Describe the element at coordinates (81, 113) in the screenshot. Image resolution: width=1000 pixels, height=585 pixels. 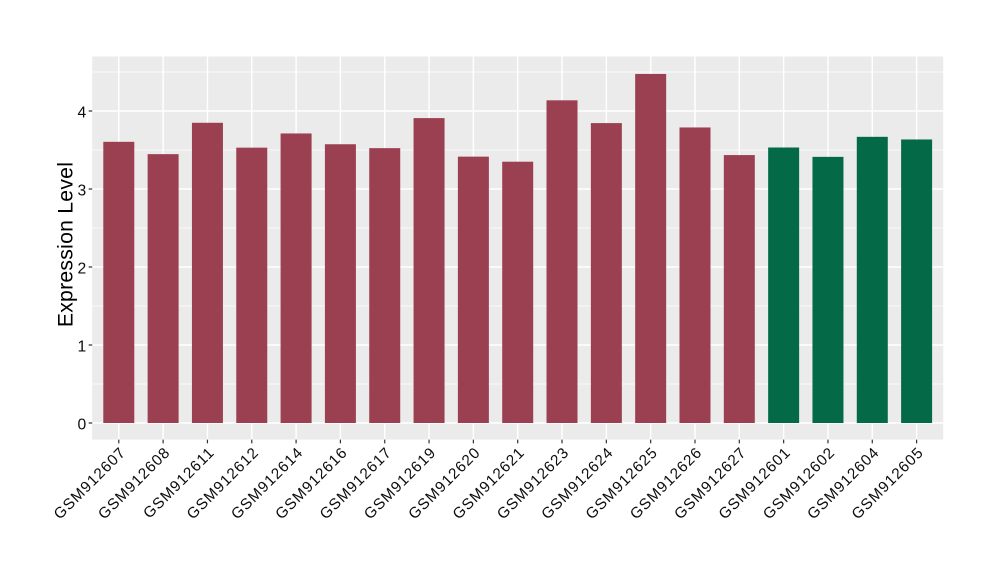
I see `svg-text: 4` at that location.